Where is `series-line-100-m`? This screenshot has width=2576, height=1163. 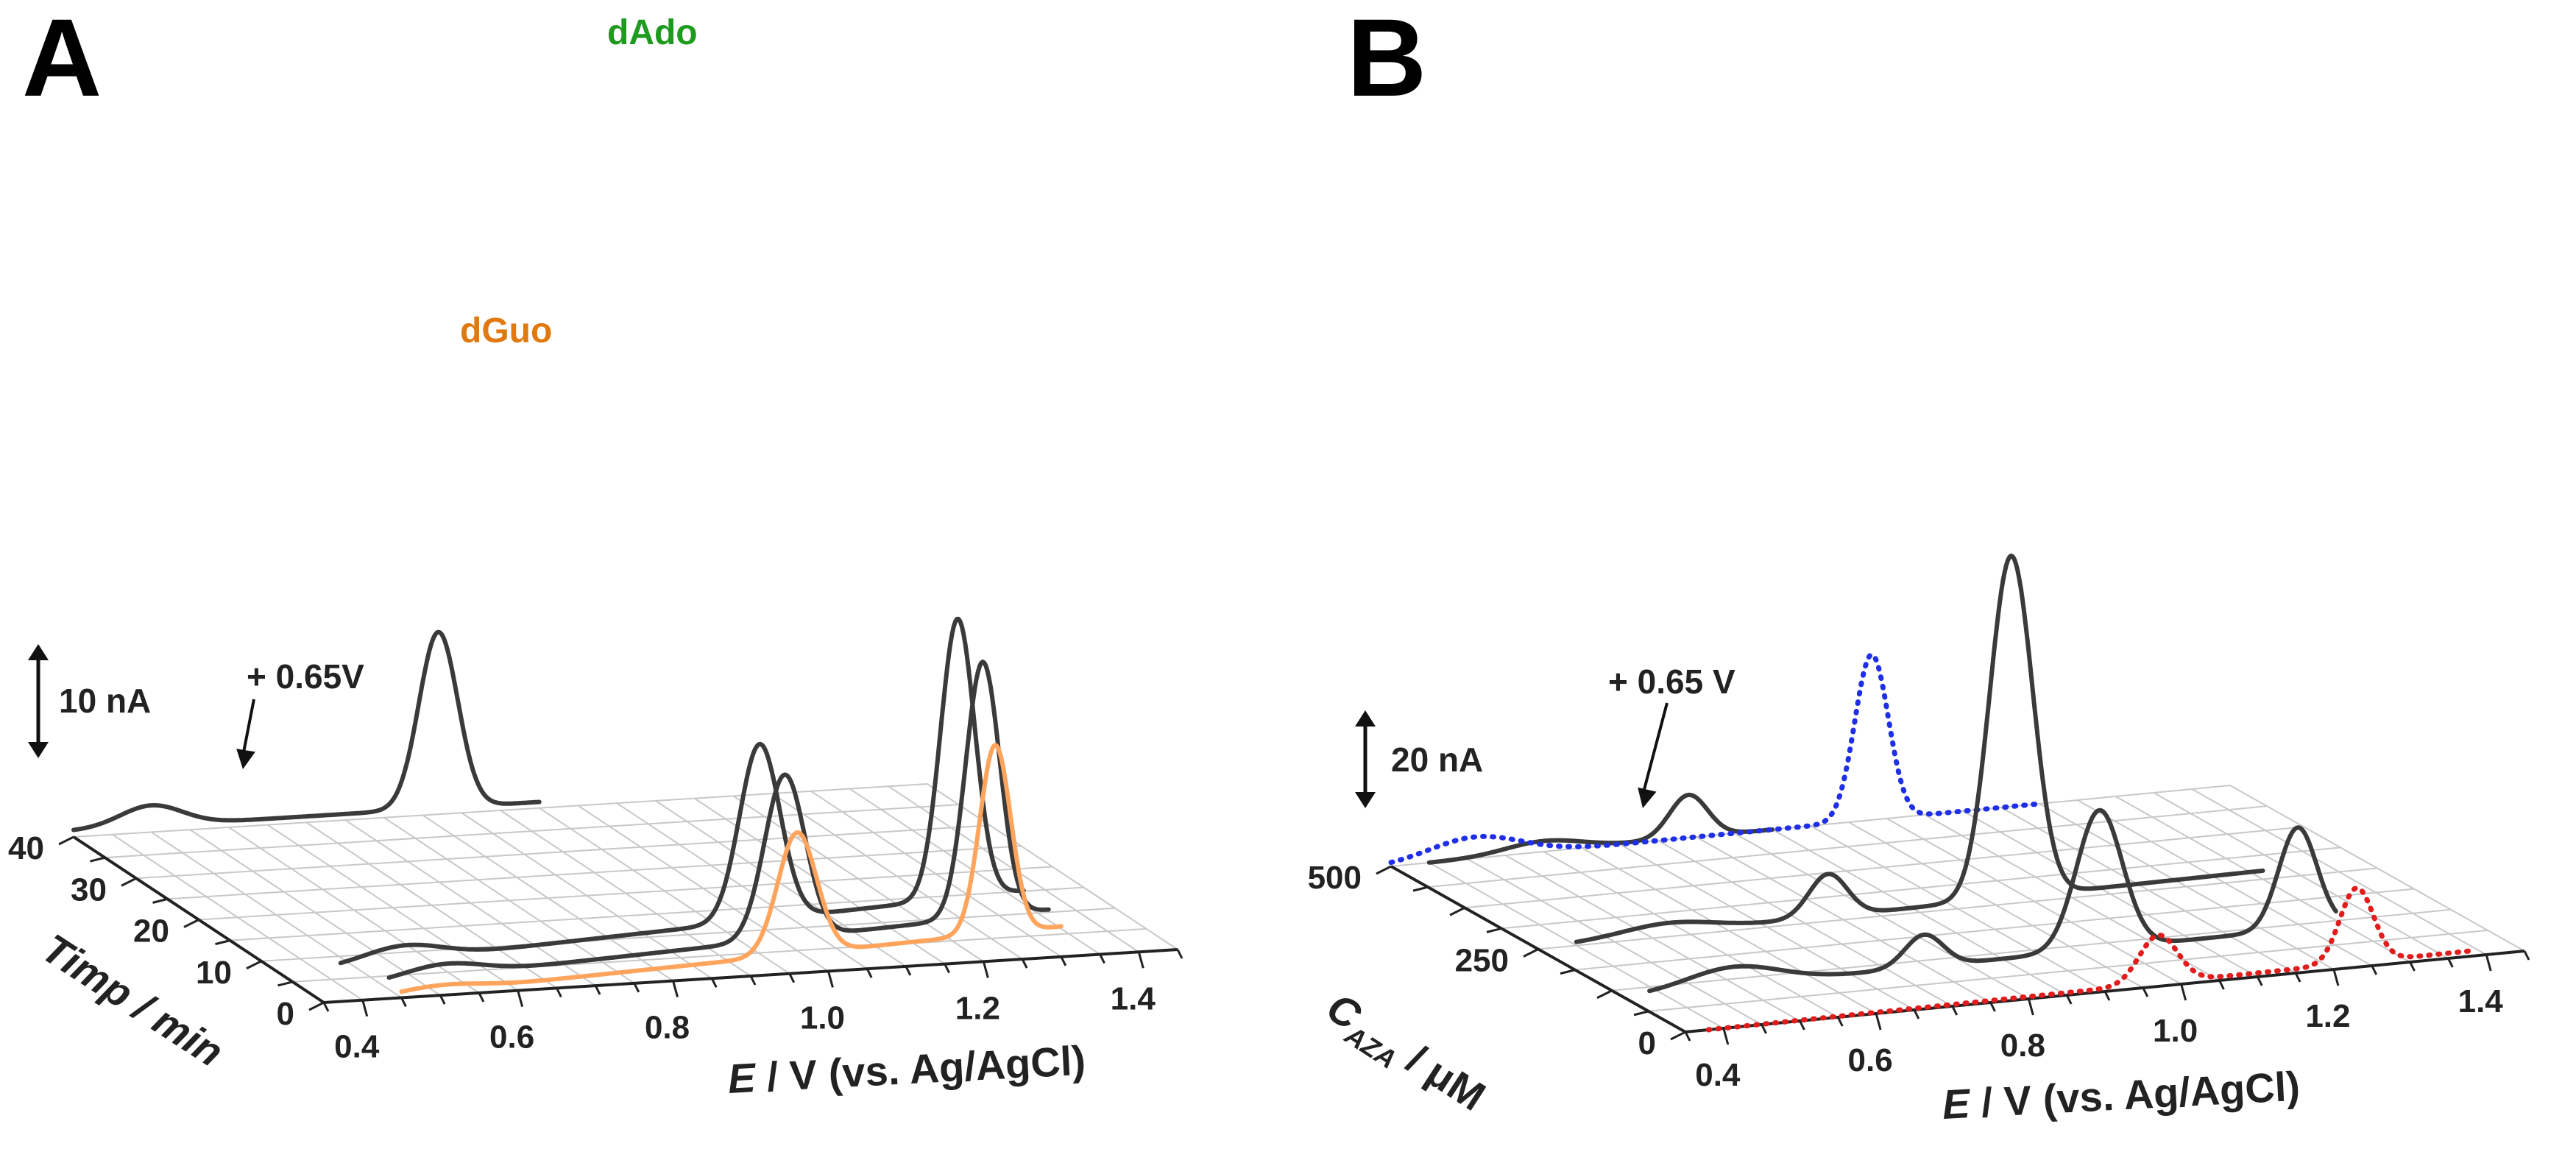
series-line-100-m is located at coordinates (1993, 901).